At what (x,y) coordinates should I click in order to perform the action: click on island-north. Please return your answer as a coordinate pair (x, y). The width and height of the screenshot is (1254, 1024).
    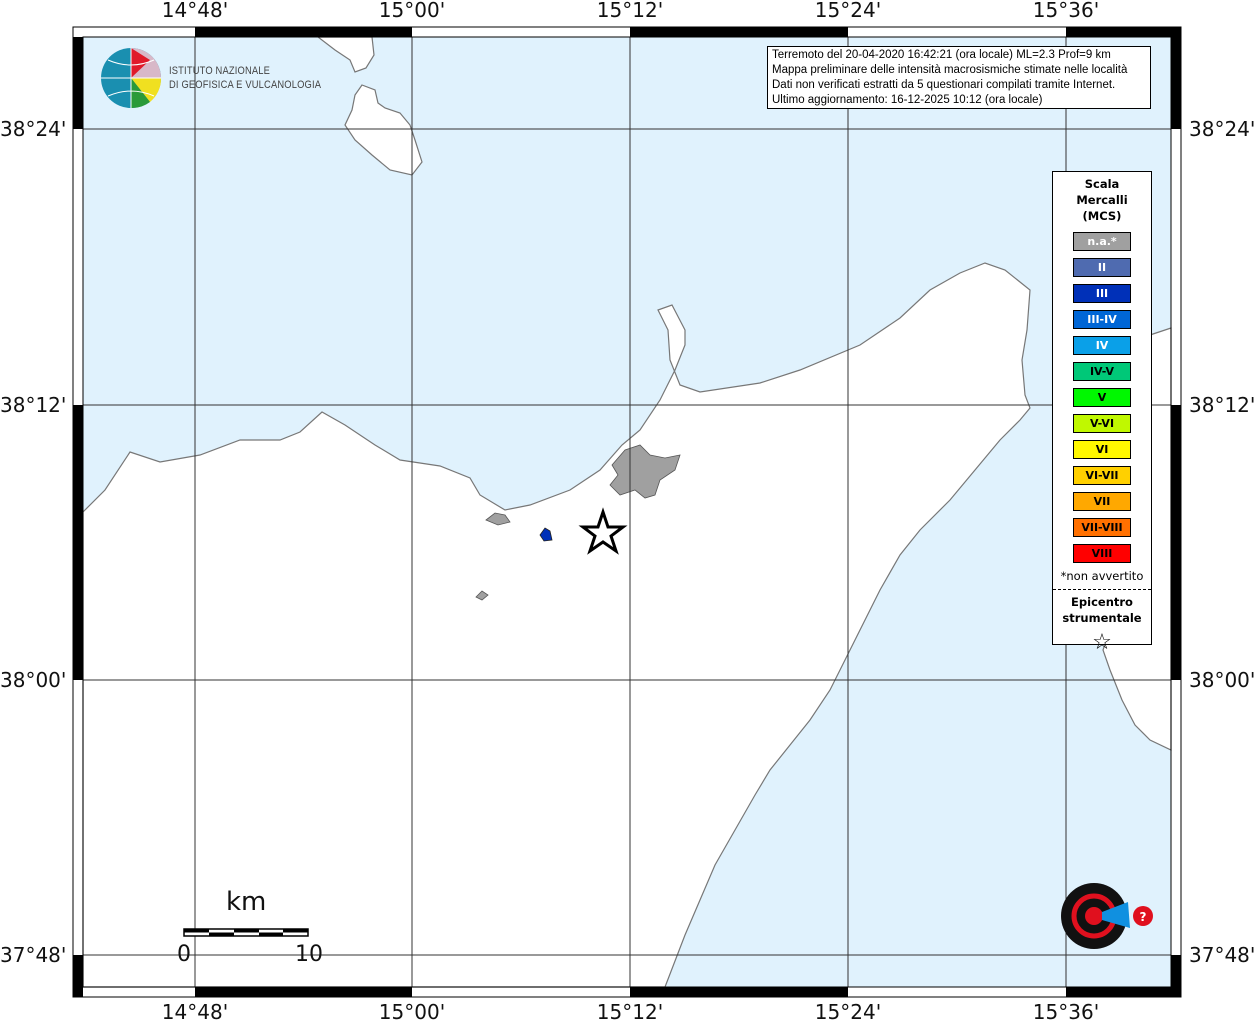
    Looking at the image, I should click on (345, 54).